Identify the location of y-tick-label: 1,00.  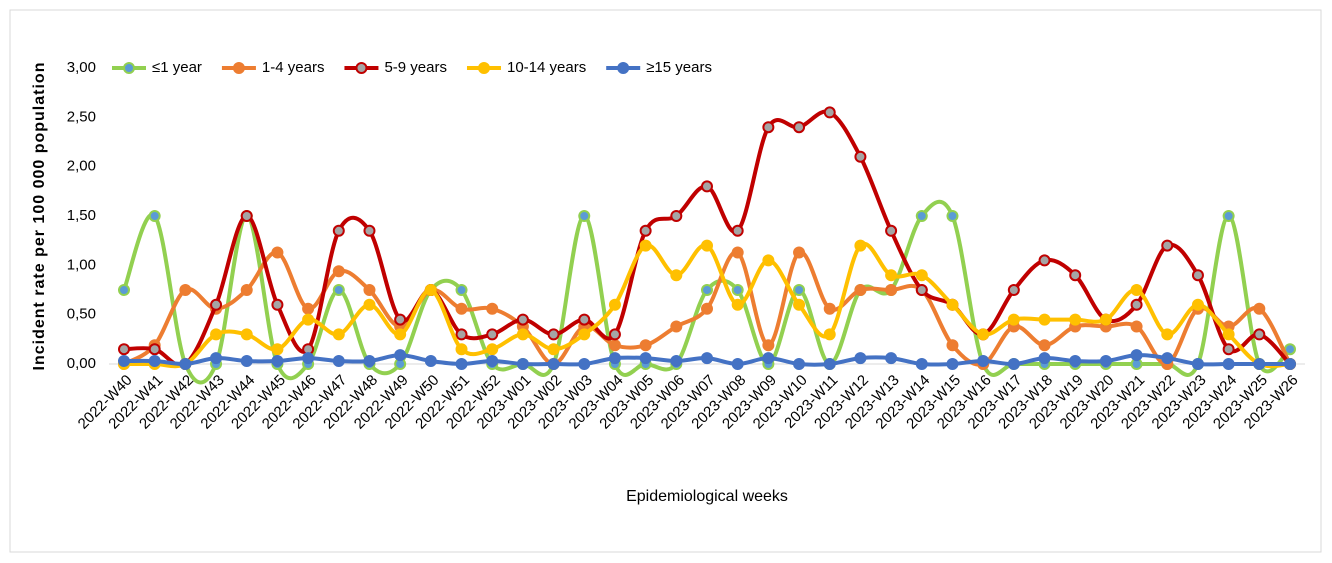
(81, 264).